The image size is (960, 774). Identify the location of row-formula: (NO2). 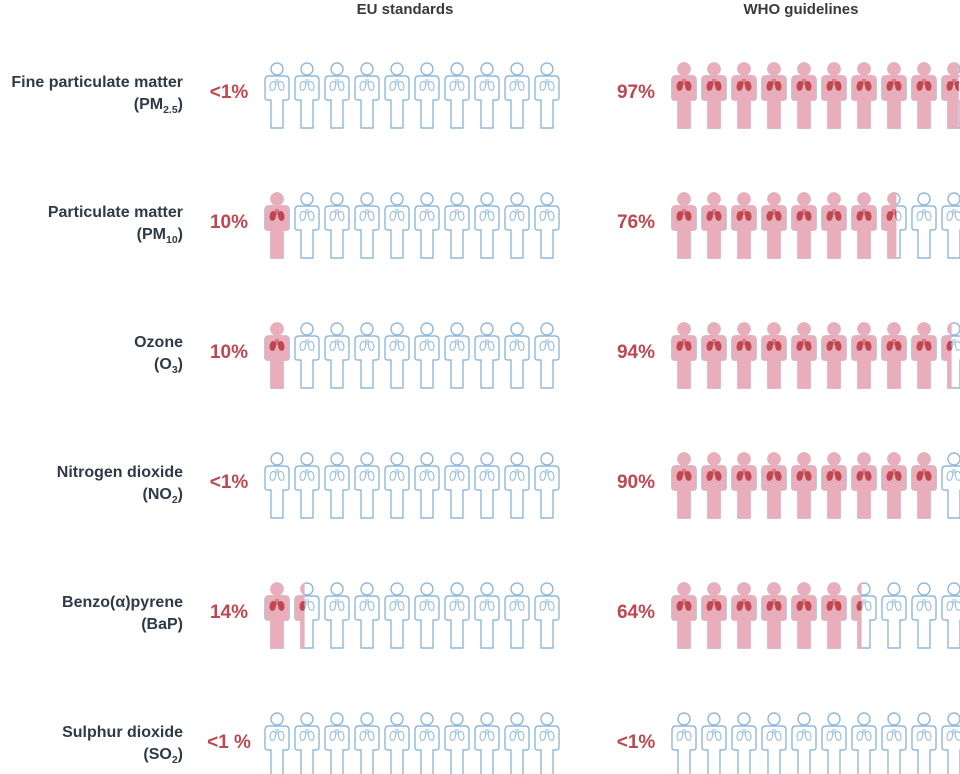
(163, 496).